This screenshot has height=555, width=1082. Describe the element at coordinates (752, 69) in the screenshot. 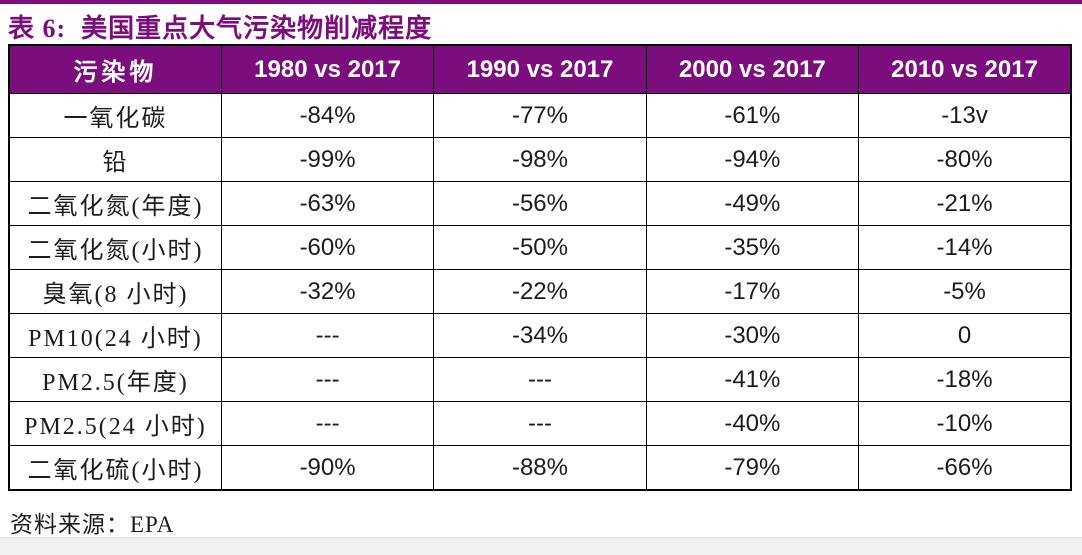

I see `column-header-2000-vs-2017: 2000 vs 2017` at that location.